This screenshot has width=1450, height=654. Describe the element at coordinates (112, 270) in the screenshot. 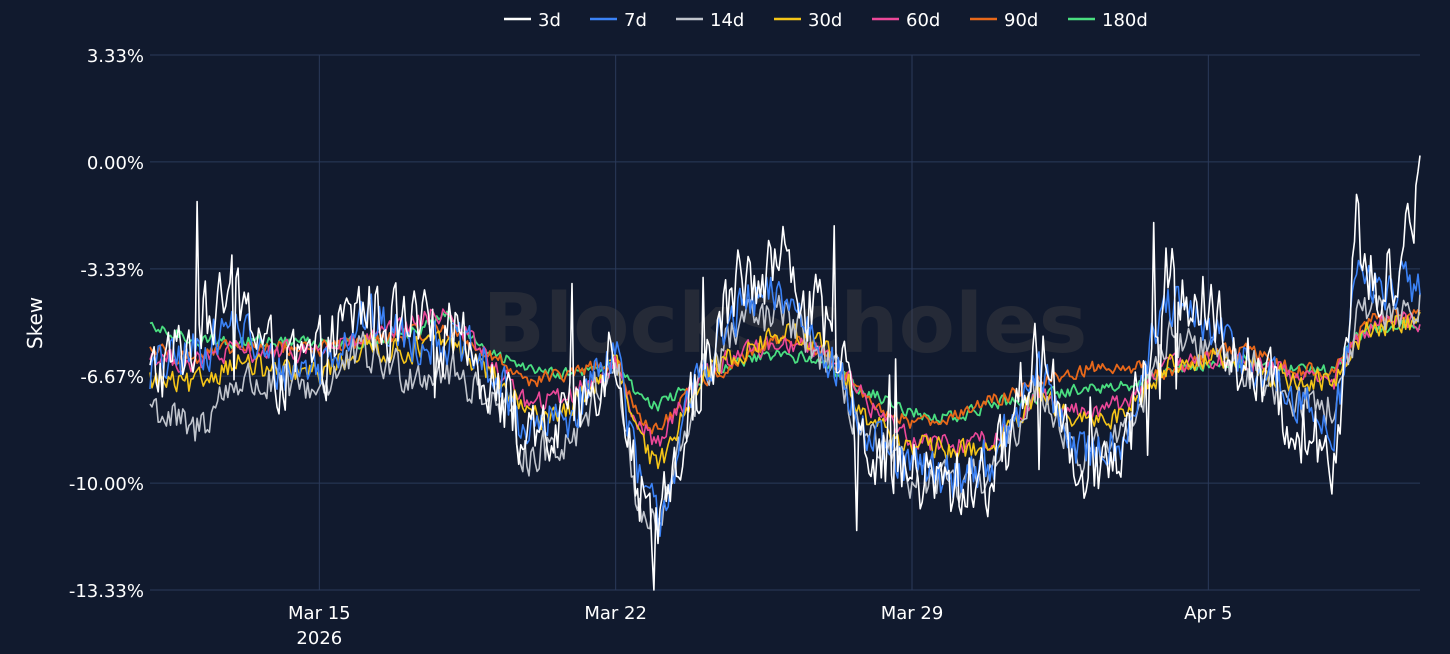

I see `y-tick-label: -3.33%` at that location.